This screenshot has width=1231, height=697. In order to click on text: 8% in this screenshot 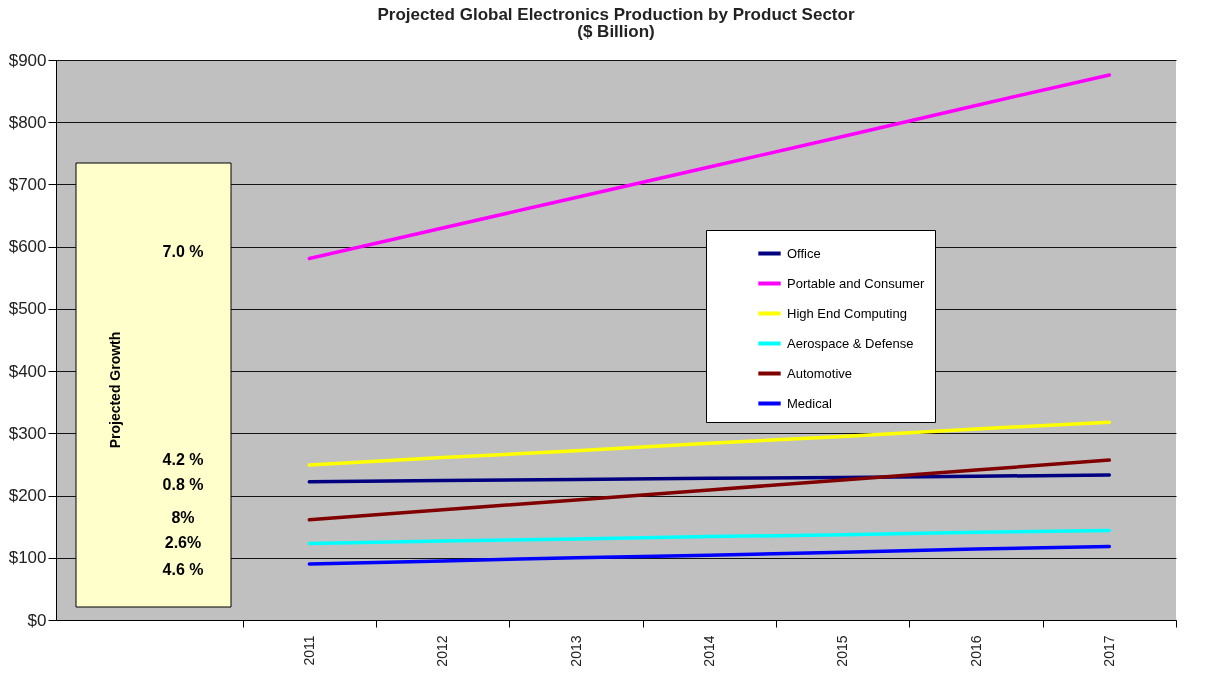, I will do `click(183, 517)`.